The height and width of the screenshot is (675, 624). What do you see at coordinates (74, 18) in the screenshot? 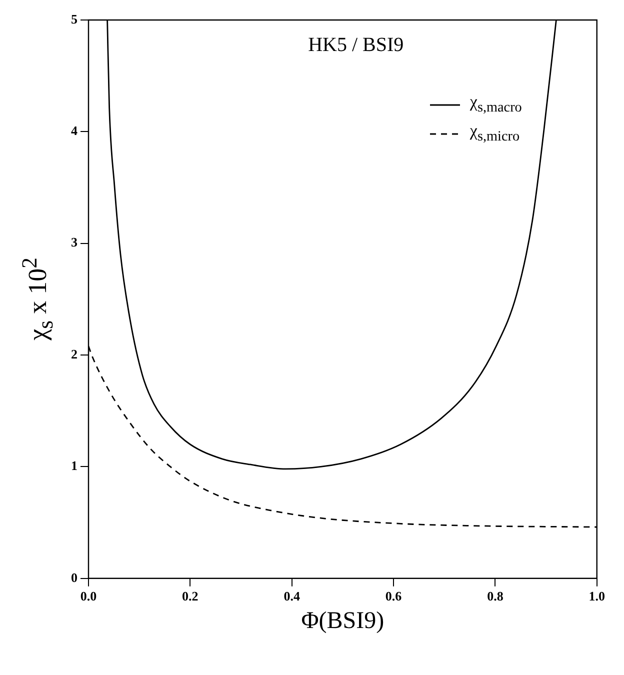
I see `y-tick-label: 5` at bounding box center [74, 18].